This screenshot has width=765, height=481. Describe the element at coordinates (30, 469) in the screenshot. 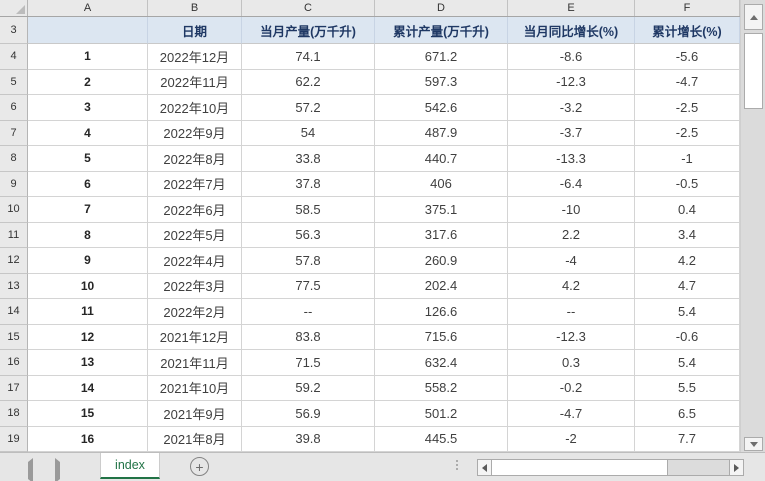

I see `previous-sheet-button` at that location.